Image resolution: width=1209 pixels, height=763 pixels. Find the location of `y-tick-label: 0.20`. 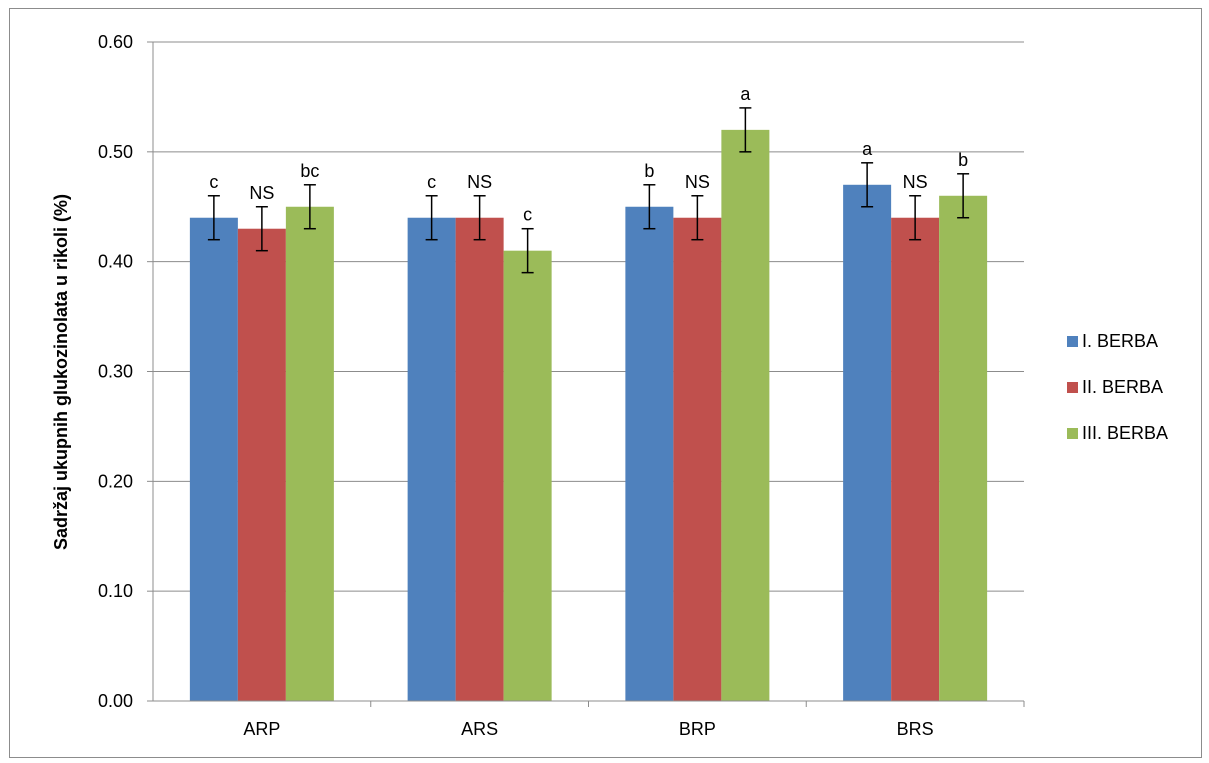

y-tick-label: 0.20 is located at coordinates (115, 481).